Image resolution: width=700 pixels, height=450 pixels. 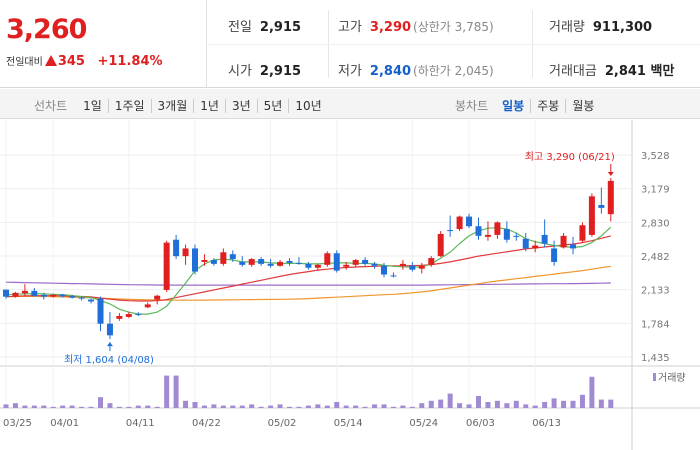 I want to click on tab-monthly: 월봉, so click(x=583, y=106).